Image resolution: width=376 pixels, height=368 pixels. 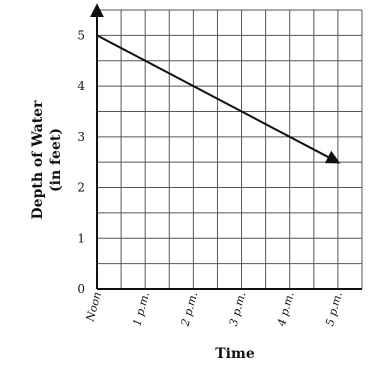 I want to click on x-tick-label: 1 p.m., so click(x=141, y=308).